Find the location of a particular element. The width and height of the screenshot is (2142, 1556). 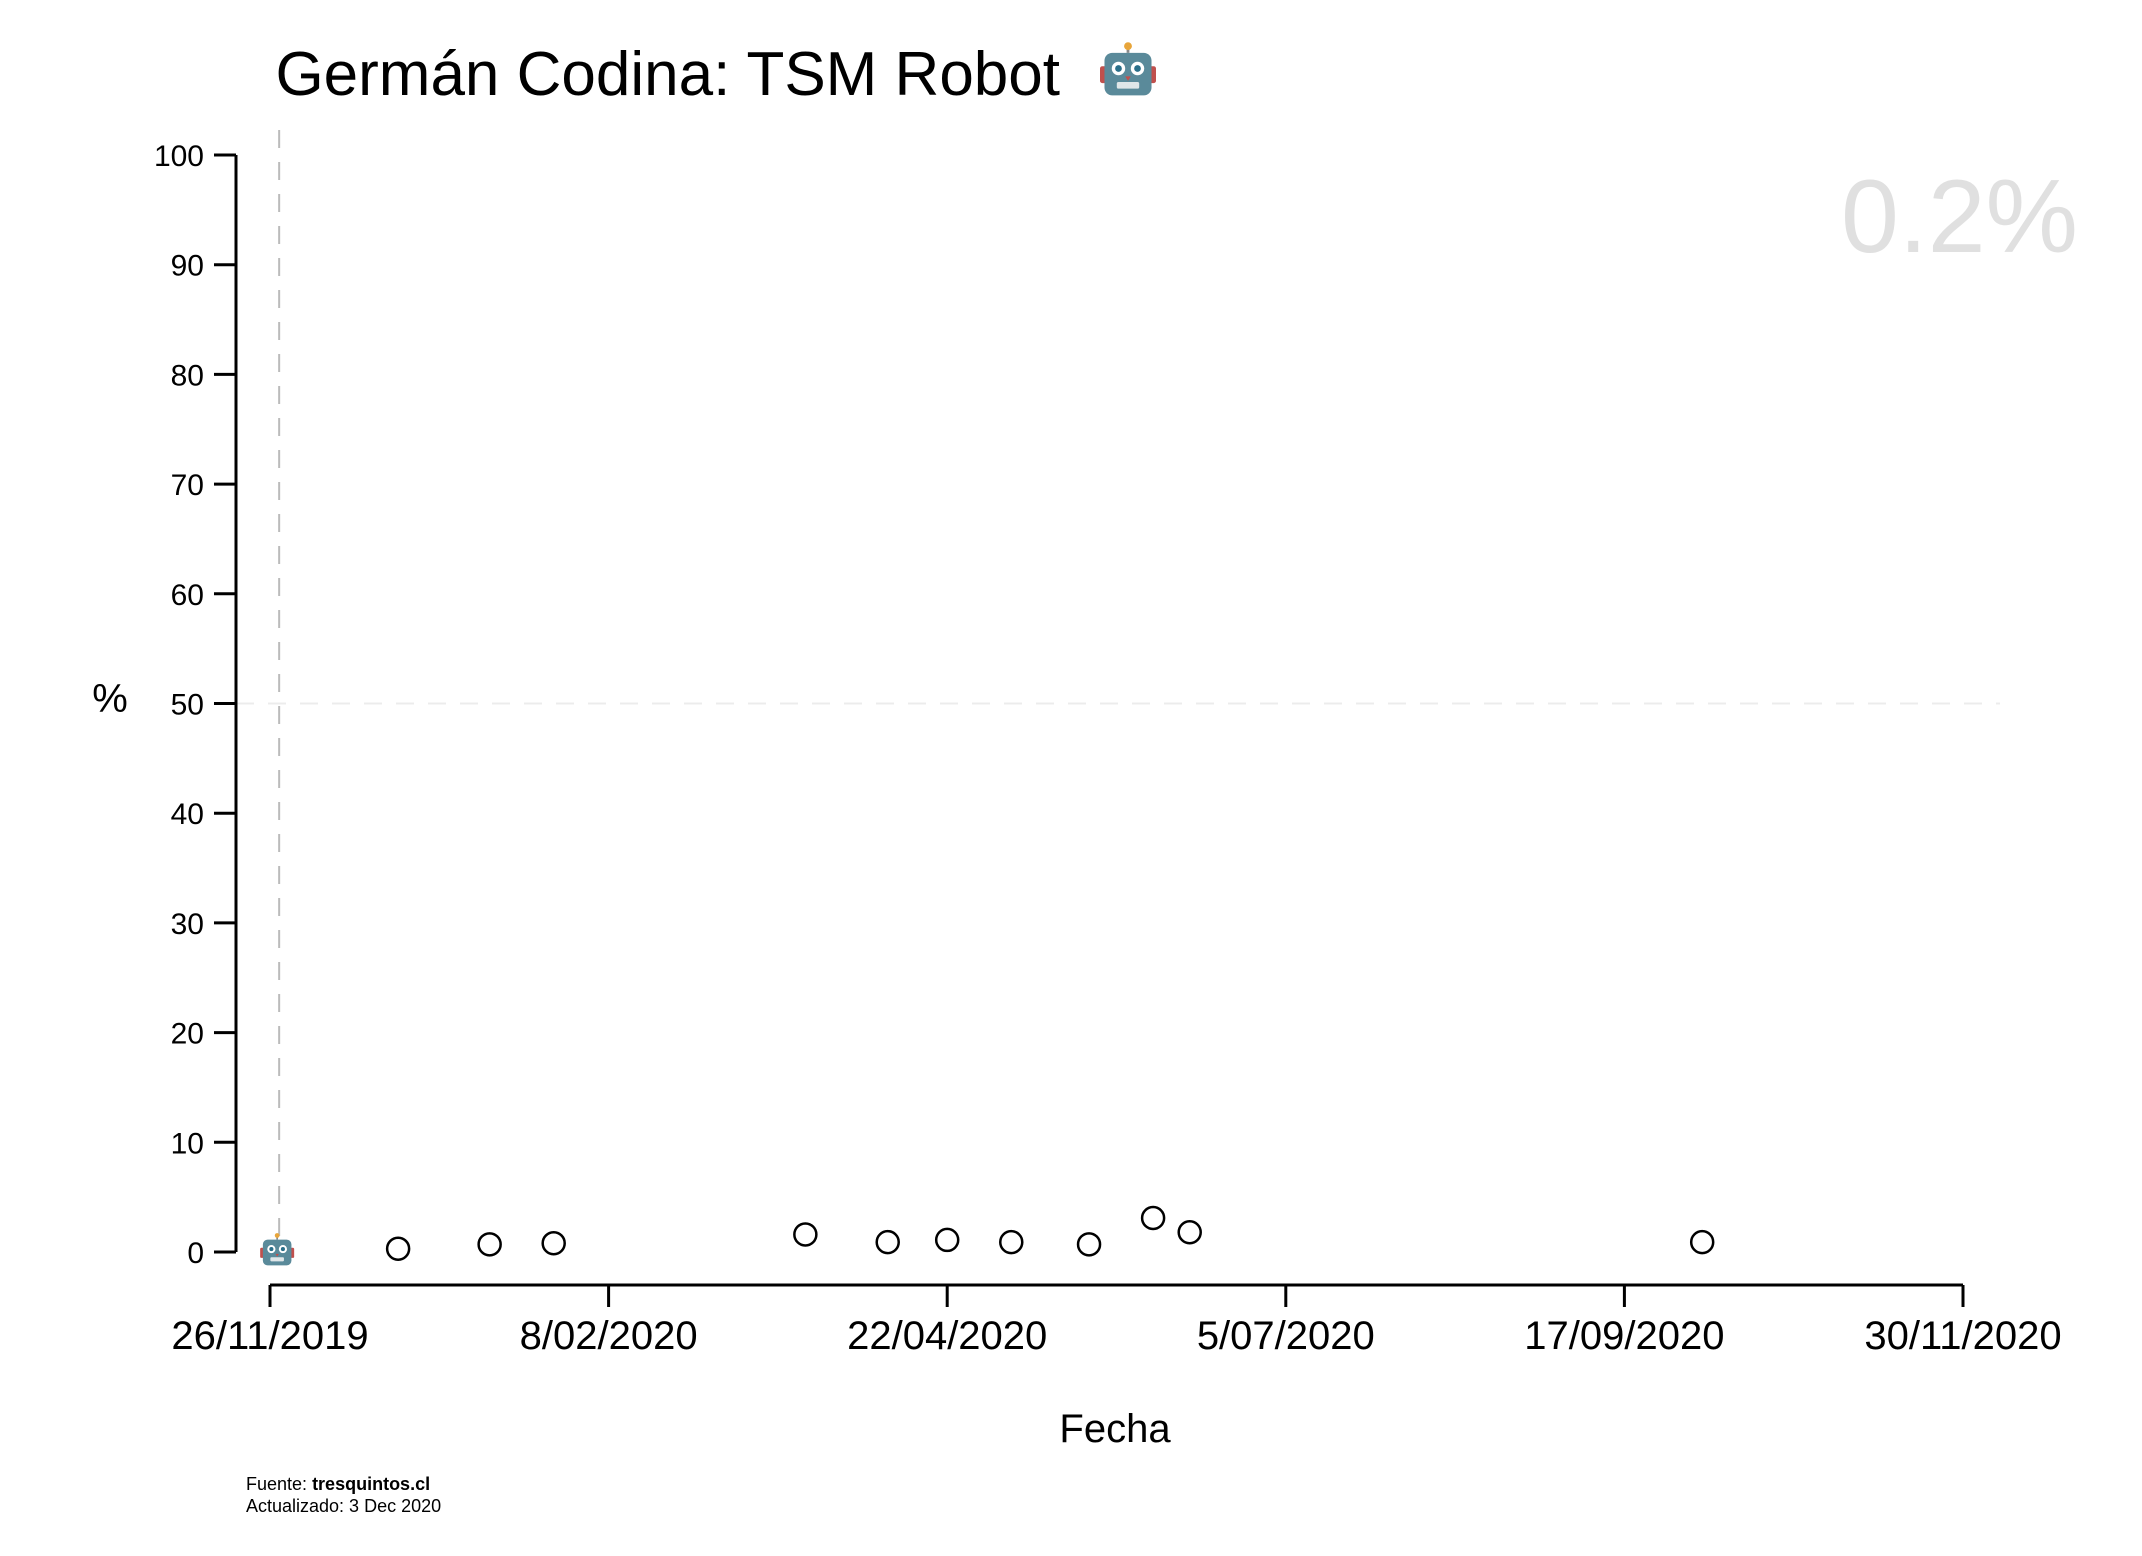

source-line: Fuente: tresquintos.cl is located at coordinates (343, 1484).